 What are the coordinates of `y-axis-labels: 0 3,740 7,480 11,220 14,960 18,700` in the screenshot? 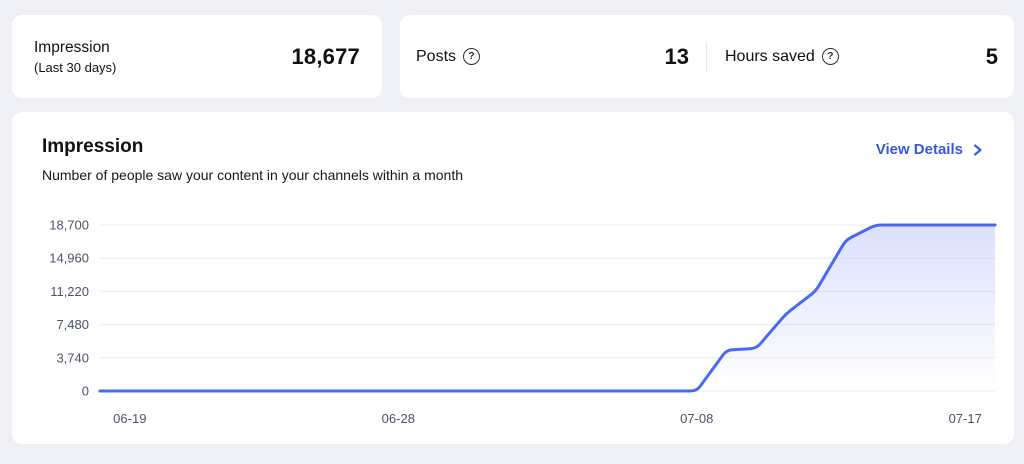 It's located at (69, 308).